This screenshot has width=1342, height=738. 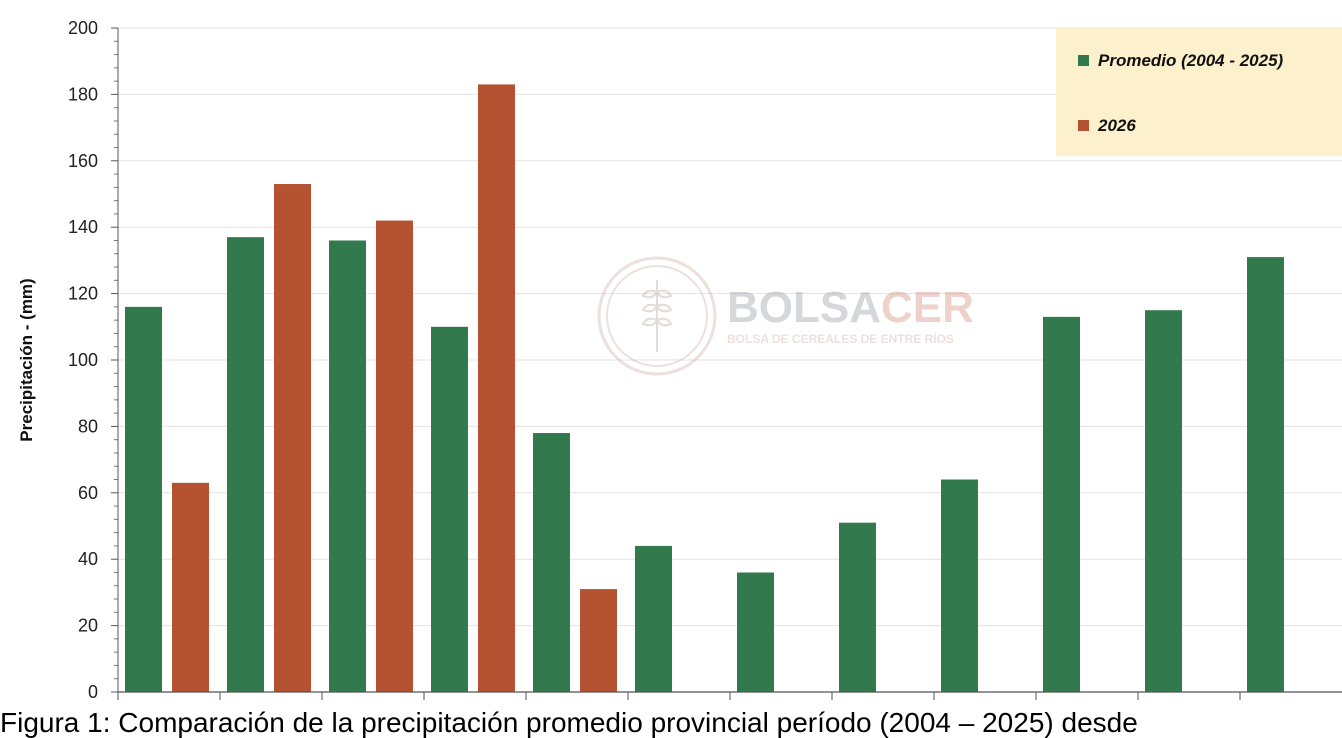 I want to click on y-tick-label: 40, so click(x=88, y=559).